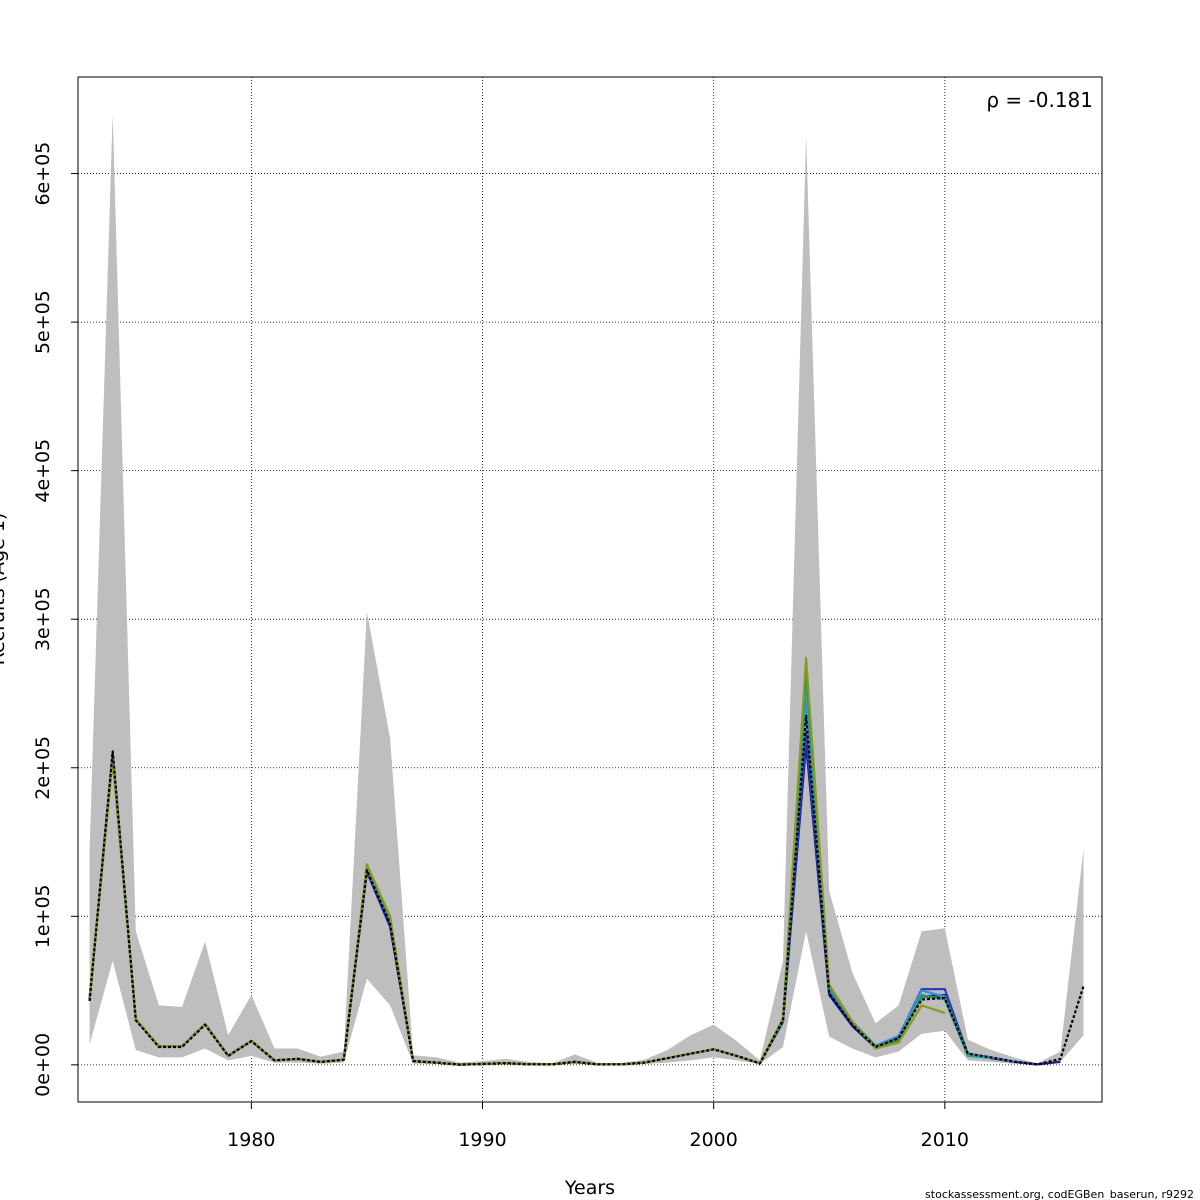 The image size is (1200, 1200). Describe the element at coordinates (482, 1140) in the screenshot. I see `x-tick-label-1: 1990` at that location.